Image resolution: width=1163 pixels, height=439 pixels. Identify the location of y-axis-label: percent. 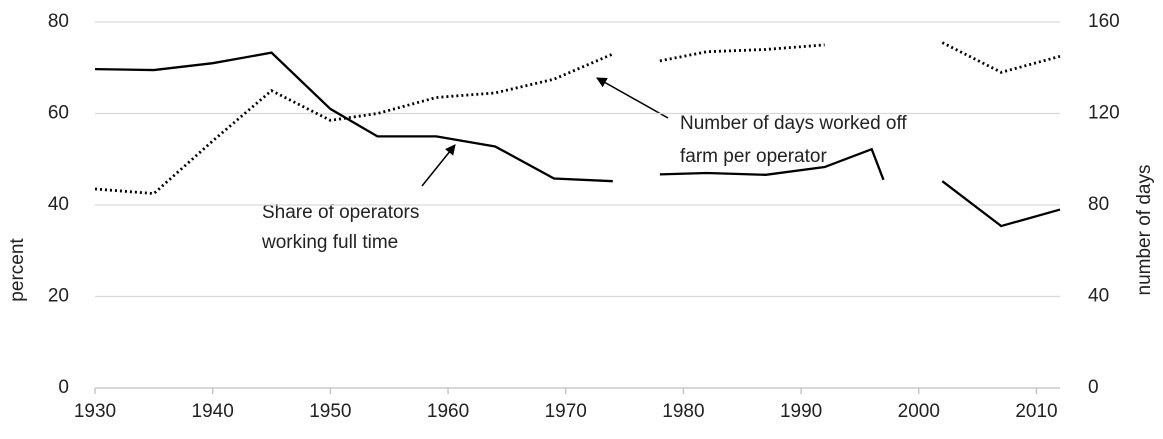
(17, 270).